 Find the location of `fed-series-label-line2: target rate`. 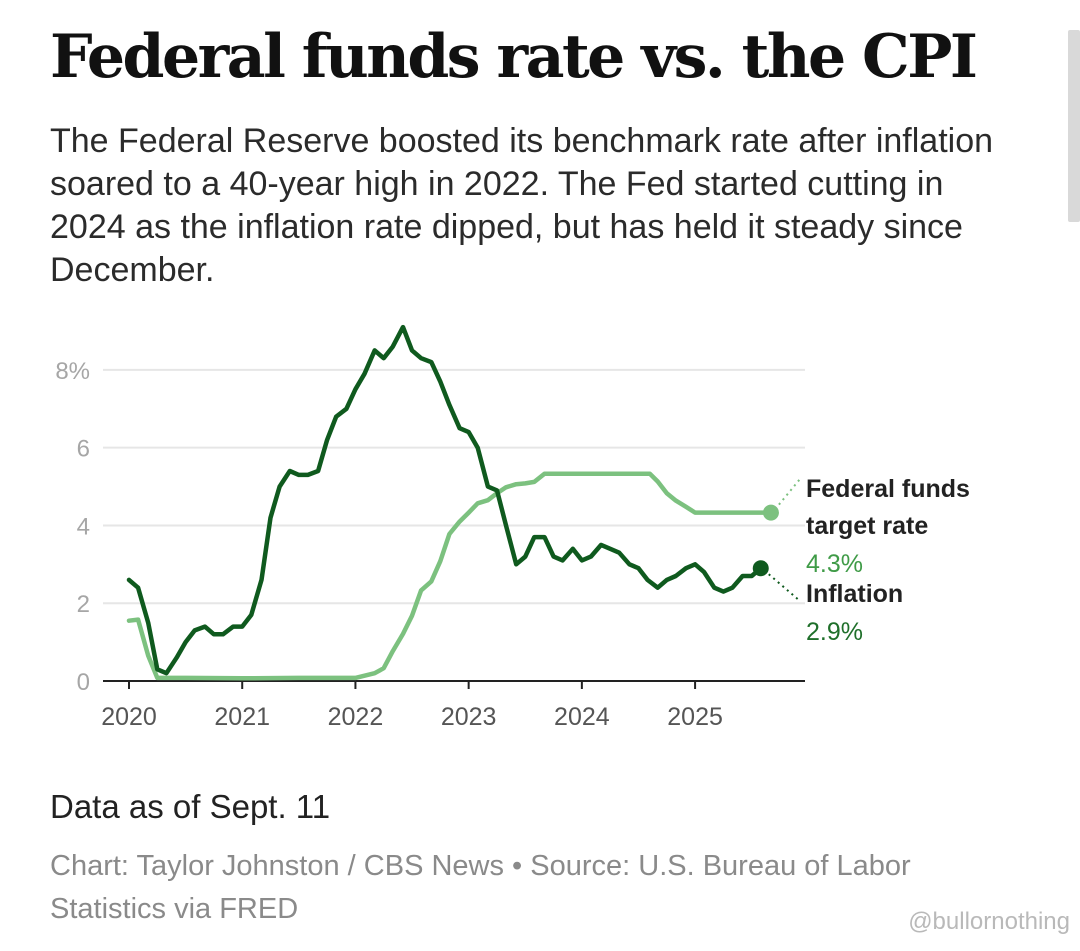

fed-series-label-line2: target rate is located at coordinates (867, 526).